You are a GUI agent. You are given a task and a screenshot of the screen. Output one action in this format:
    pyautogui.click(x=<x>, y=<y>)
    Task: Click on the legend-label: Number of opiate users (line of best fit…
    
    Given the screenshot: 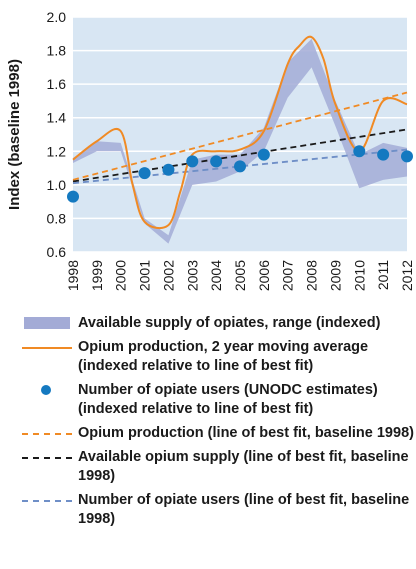 What is the action you would take?
    pyautogui.click(x=244, y=509)
    